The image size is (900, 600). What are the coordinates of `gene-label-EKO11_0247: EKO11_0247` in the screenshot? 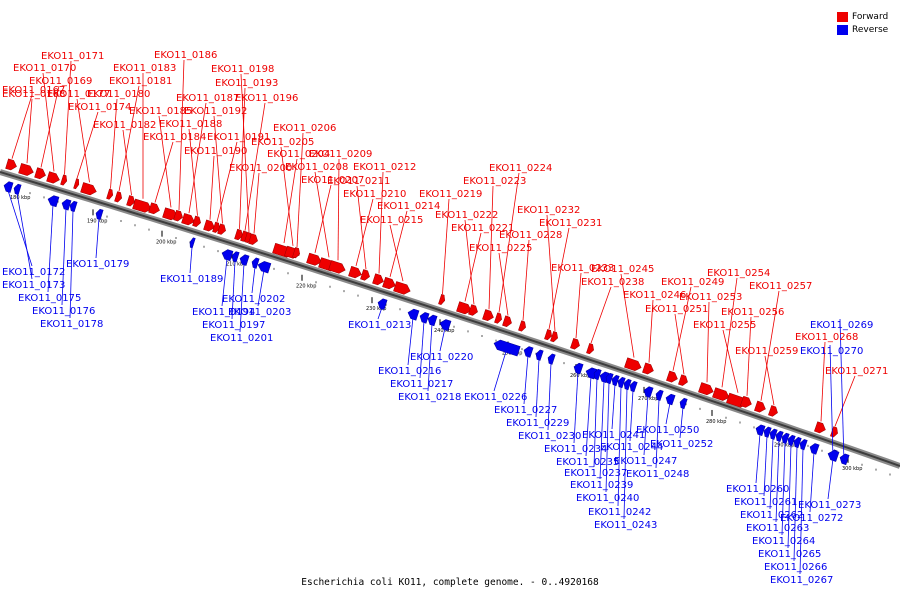 It's located at (645, 461).